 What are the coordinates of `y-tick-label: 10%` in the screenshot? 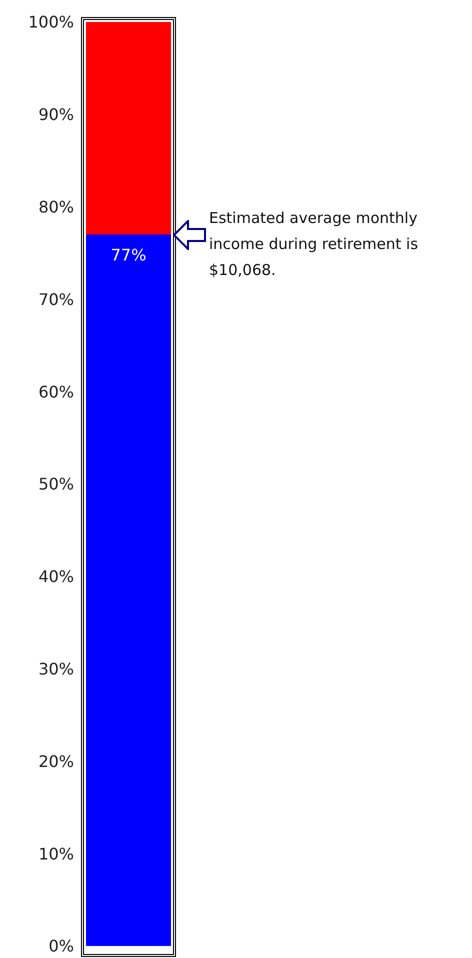 It's located at (56, 854).